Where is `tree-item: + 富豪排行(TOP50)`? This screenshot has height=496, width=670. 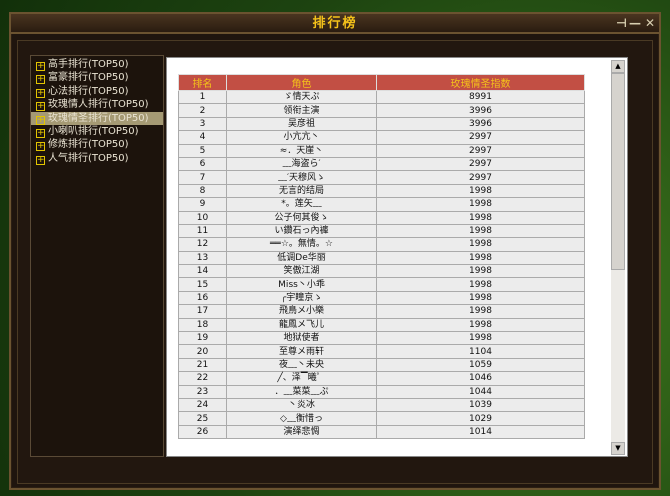 tree-item: + 富豪排行(TOP50) is located at coordinates (97, 78).